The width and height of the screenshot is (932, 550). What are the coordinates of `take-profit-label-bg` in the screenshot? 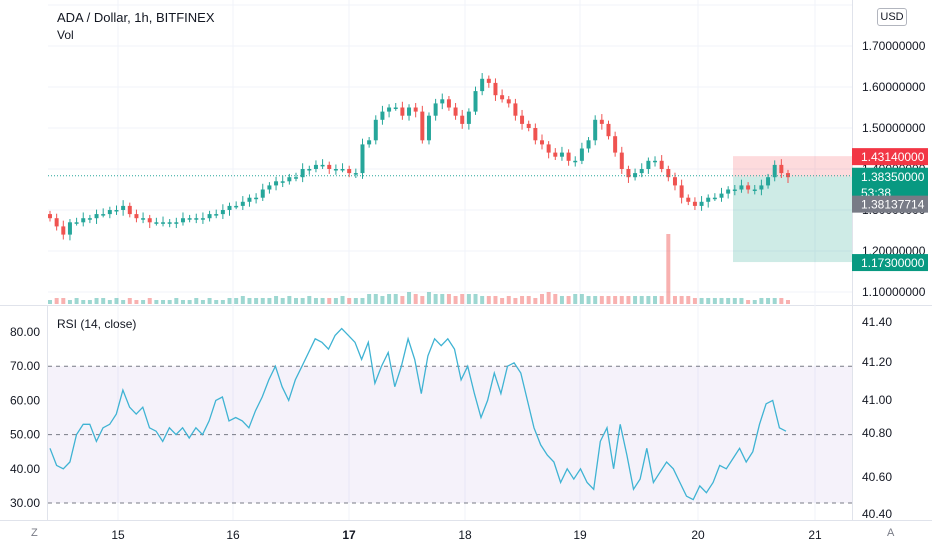 It's located at (890, 263).